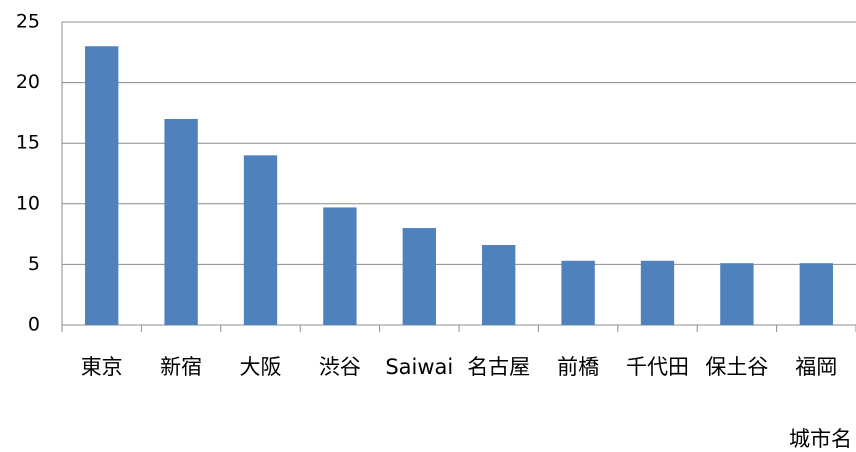 The image size is (856, 452). Describe the element at coordinates (657, 367) in the screenshot. I see `x-tick-label: 千代田` at that location.